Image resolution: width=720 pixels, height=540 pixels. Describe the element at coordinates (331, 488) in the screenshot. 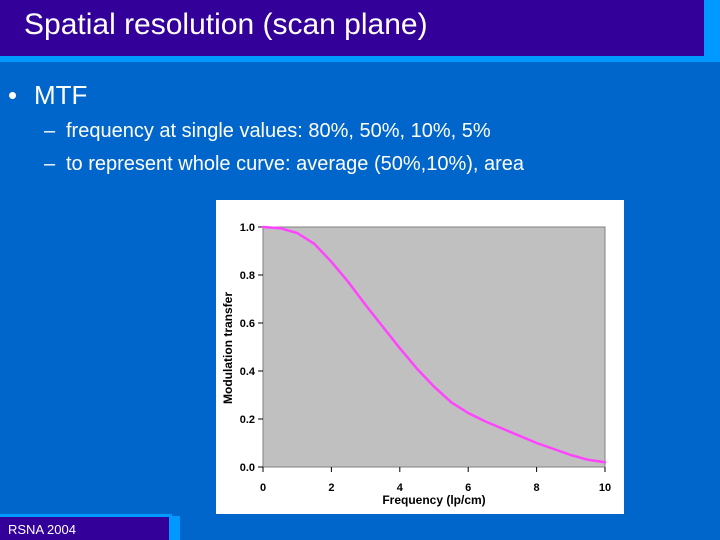

I see `x-tick-label: 2` at that location.